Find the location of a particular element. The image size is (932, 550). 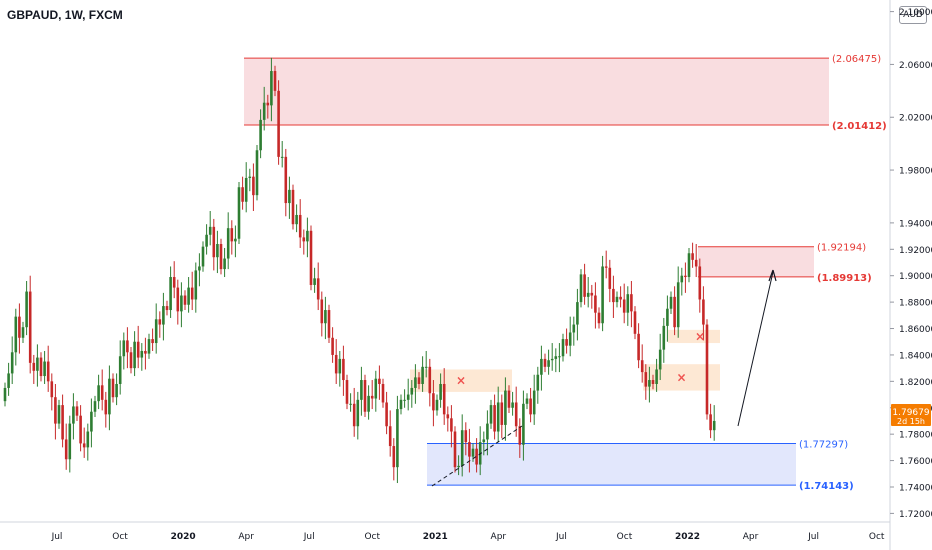

supply-zone-lower-bottom-label: (1.89913) is located at coordinates (844, 278).